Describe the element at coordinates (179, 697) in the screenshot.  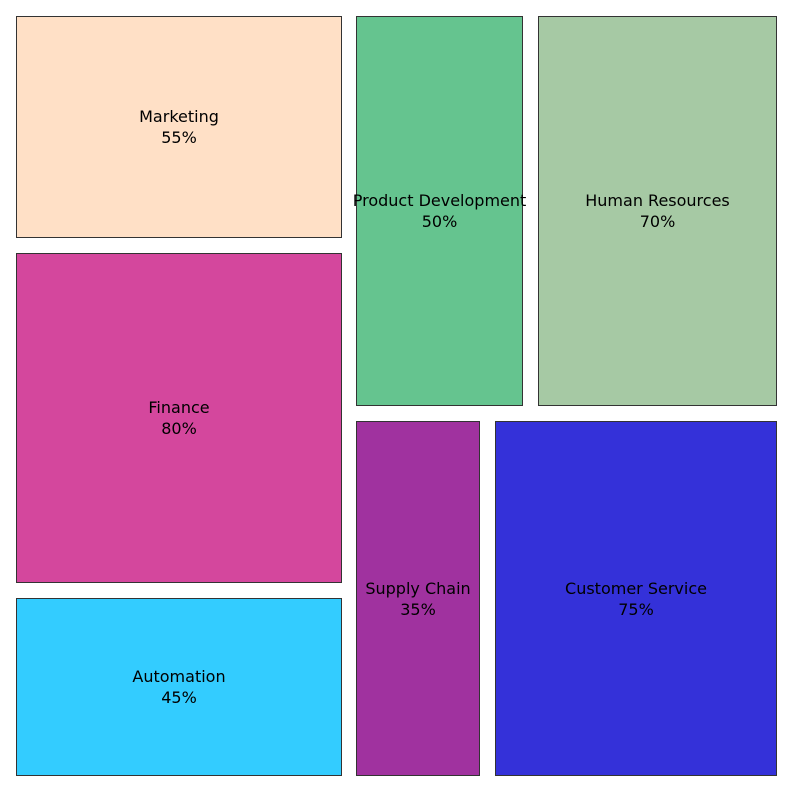
I see `tile-value: 45%` at that location.